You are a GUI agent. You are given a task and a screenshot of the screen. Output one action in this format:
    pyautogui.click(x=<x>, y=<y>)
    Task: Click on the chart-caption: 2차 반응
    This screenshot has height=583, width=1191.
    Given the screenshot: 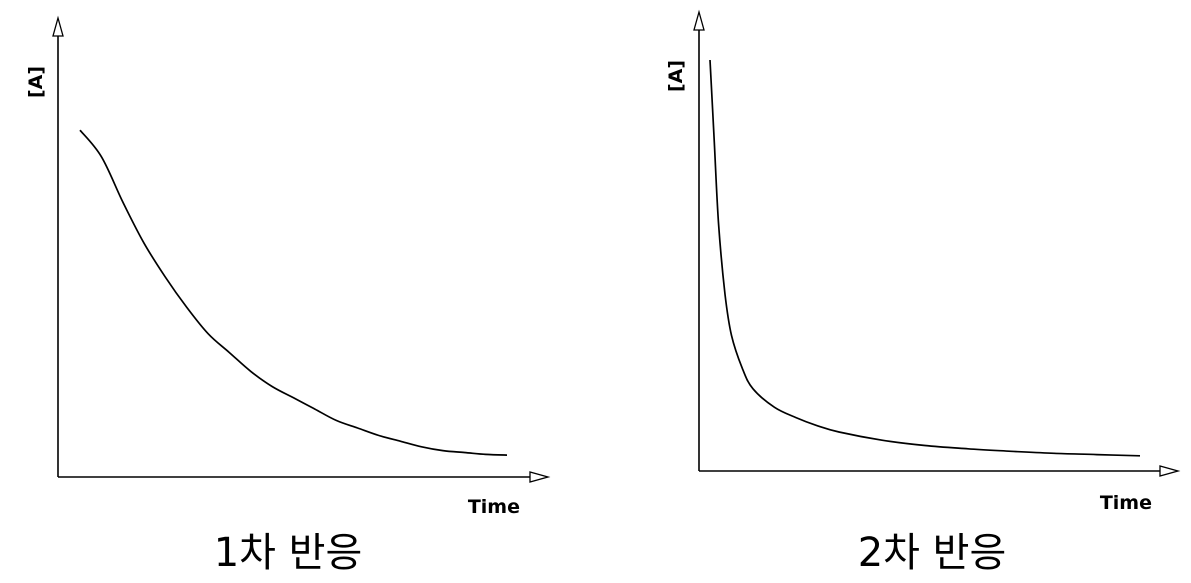 What is the action you would take?
    pyautogui.click(x=932, y=553)
    